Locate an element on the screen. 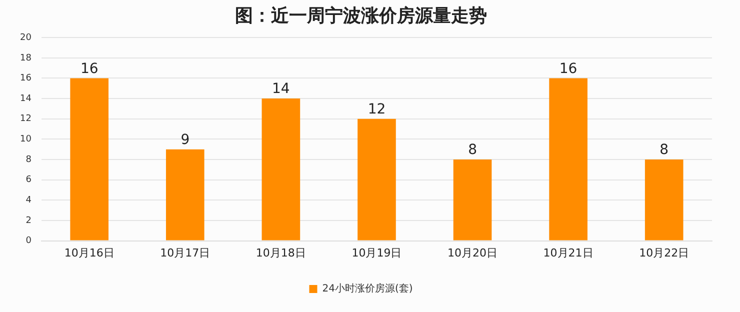  y-tick-label: 6 is located at coordinates (29, 180).